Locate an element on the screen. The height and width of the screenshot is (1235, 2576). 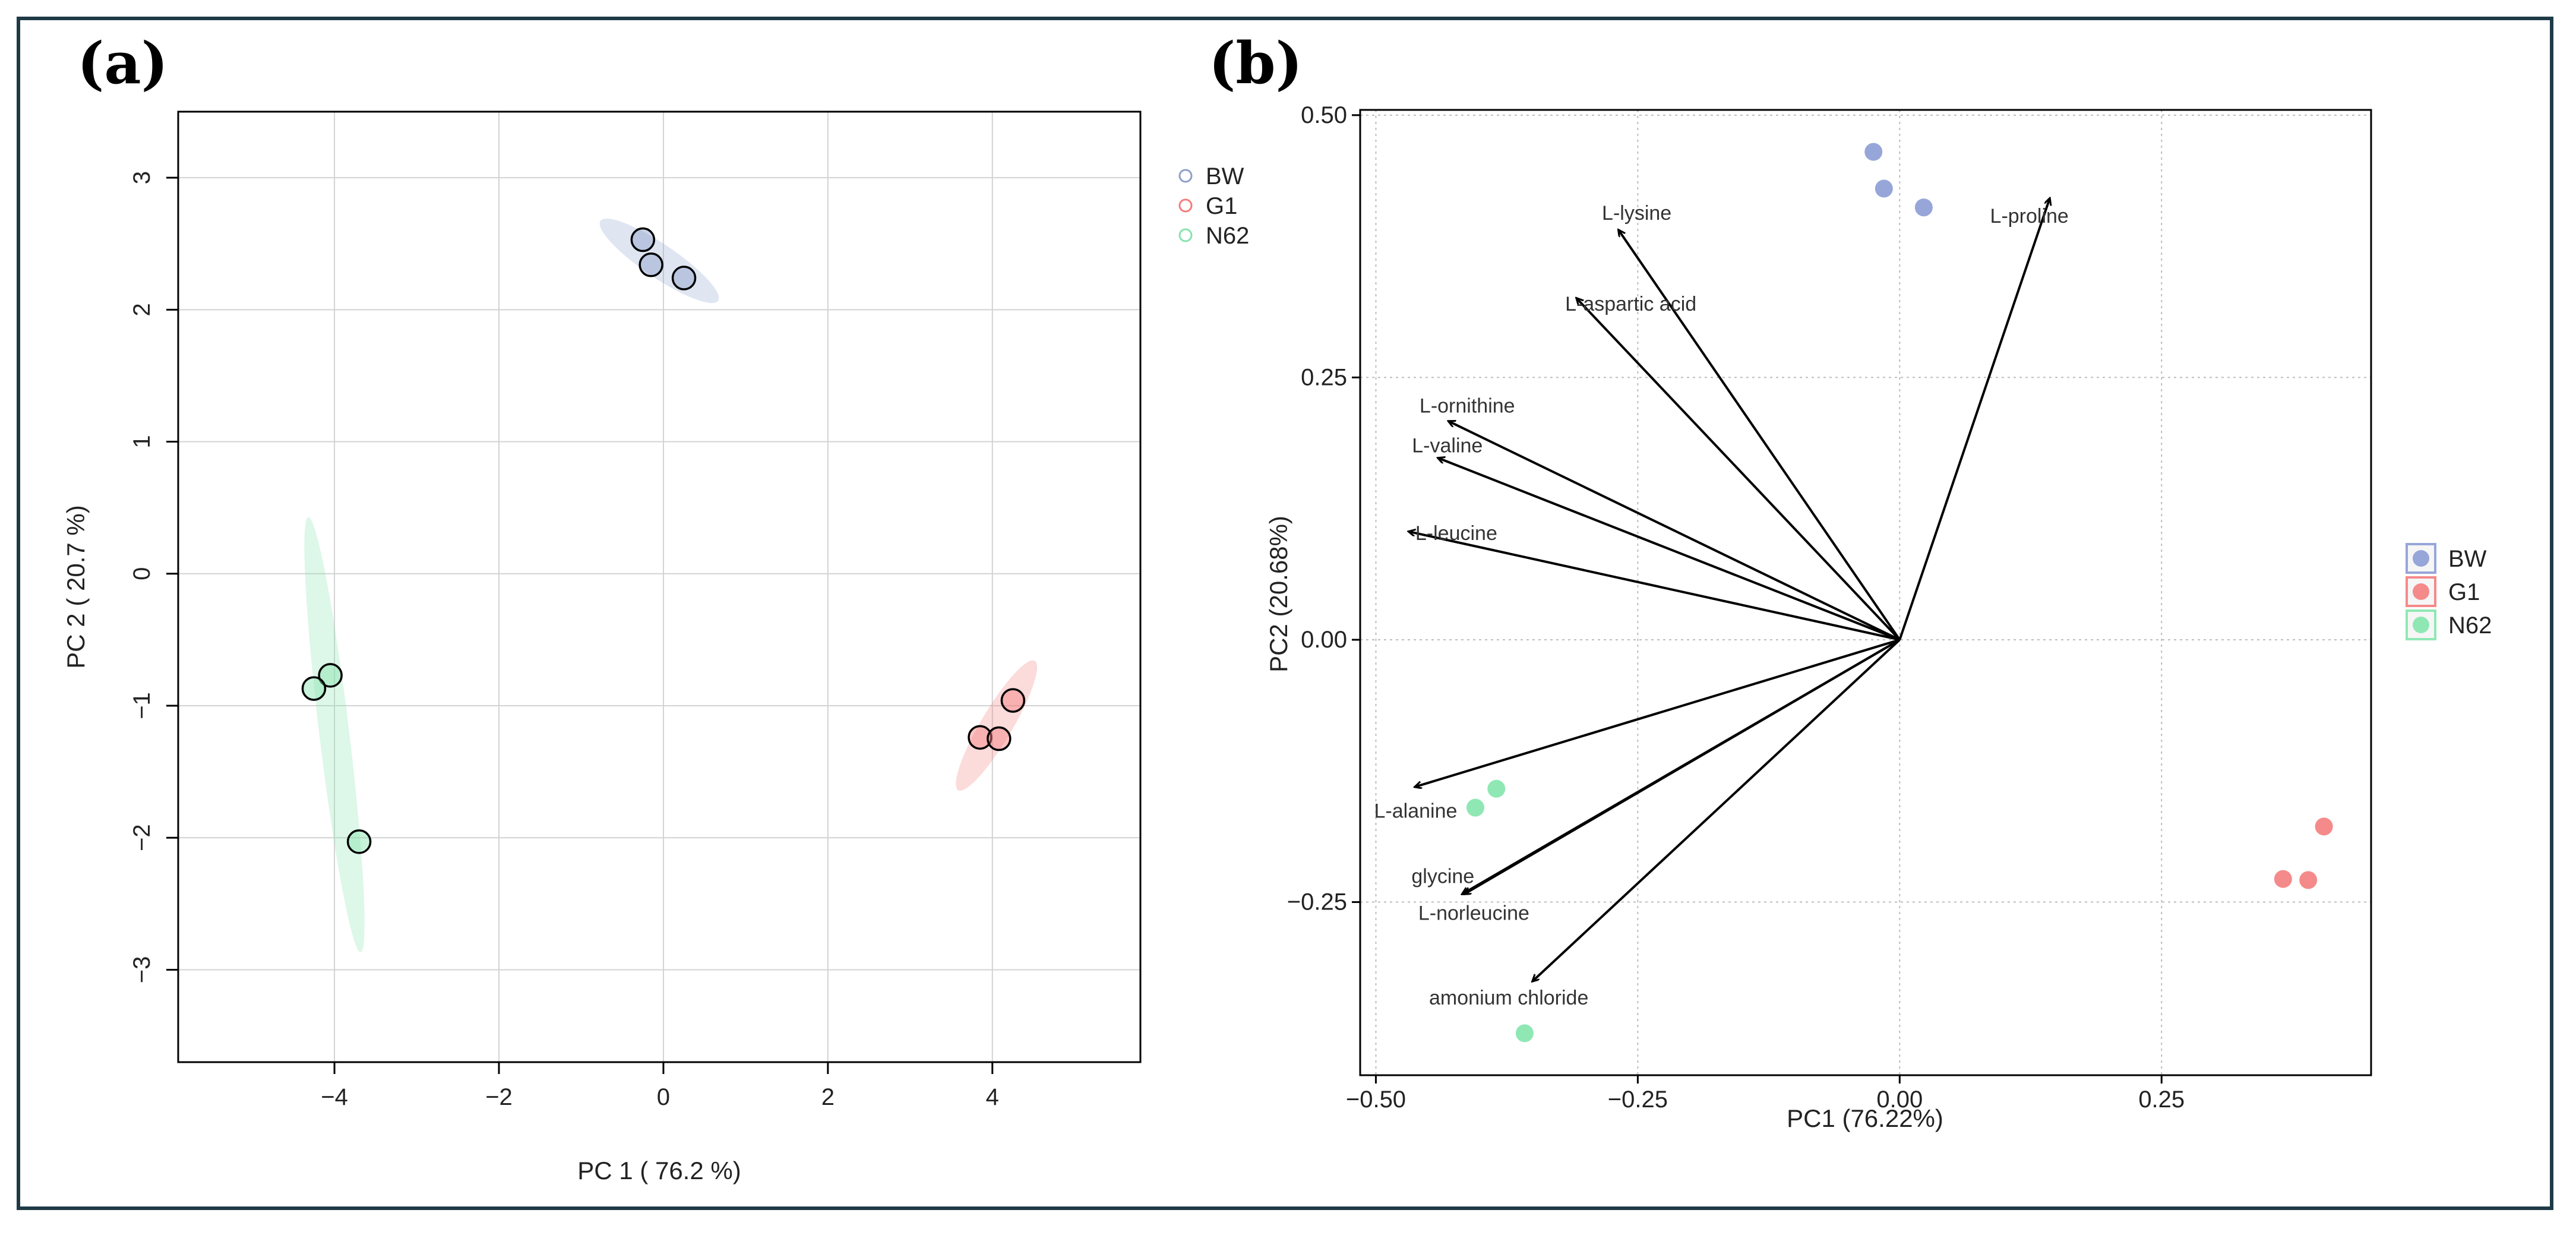
x-tick-label: −2 is located at coordinates (499, 1097).